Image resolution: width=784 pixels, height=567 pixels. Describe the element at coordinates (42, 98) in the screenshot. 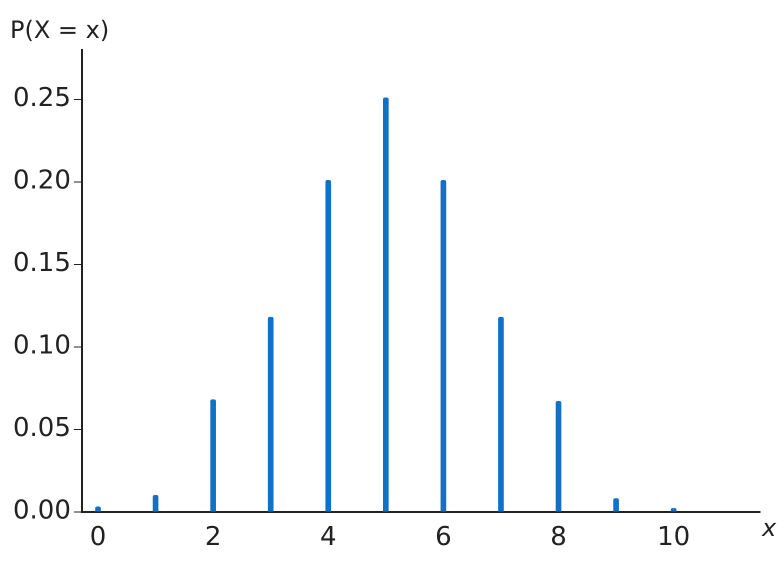

I see `y-tick-label: 0.25` at that location.